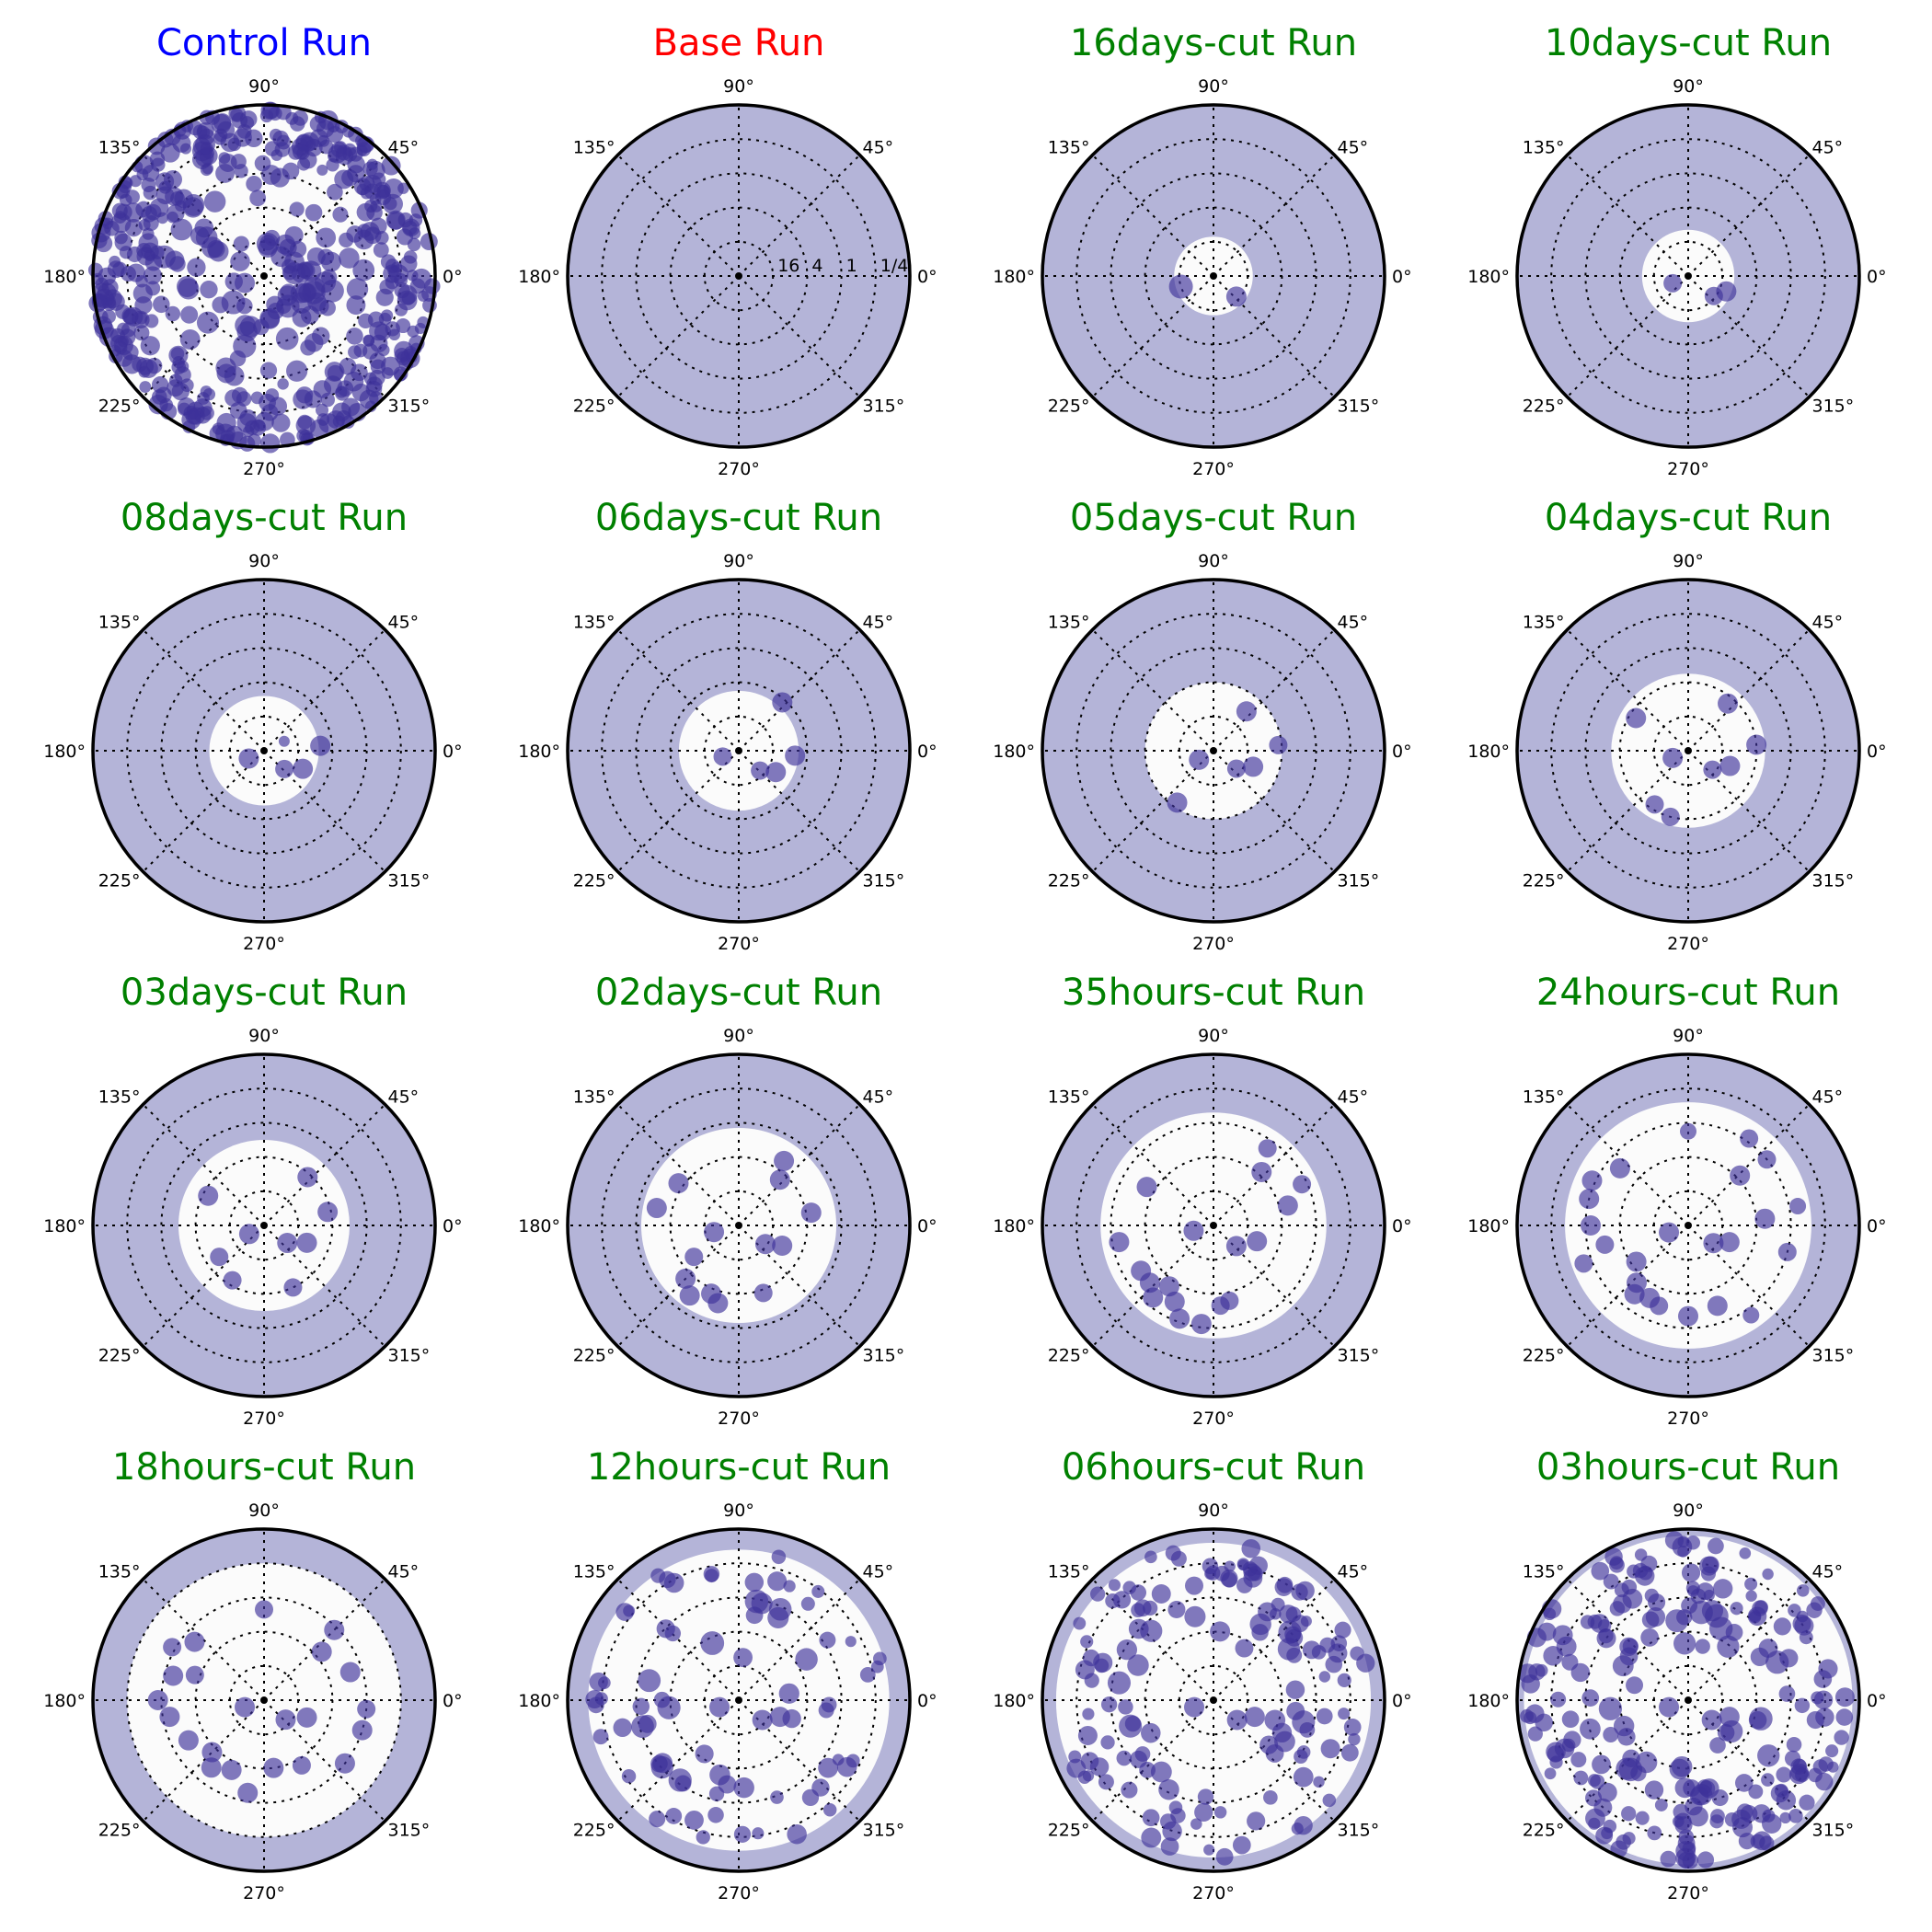 The height and width of the screenshot is (1932, 1932). Describe the element at coordinates (894, 266) in the screenshot. I see `radial-tick-label: 1/4` at that location.